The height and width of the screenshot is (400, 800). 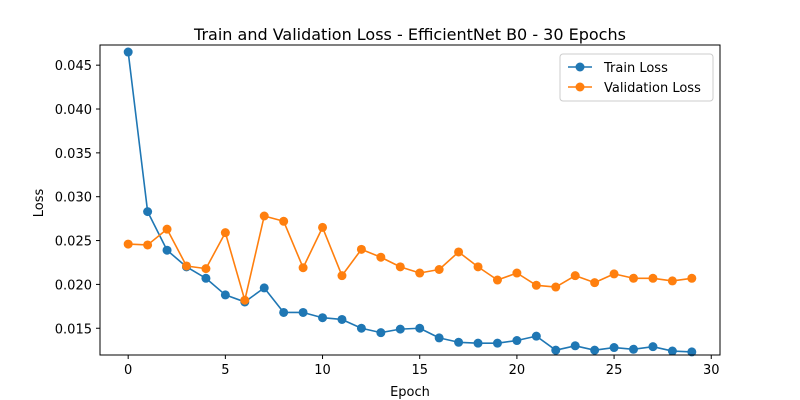 I want to click on x-tick-label: 5, so click(x=225, y=370).